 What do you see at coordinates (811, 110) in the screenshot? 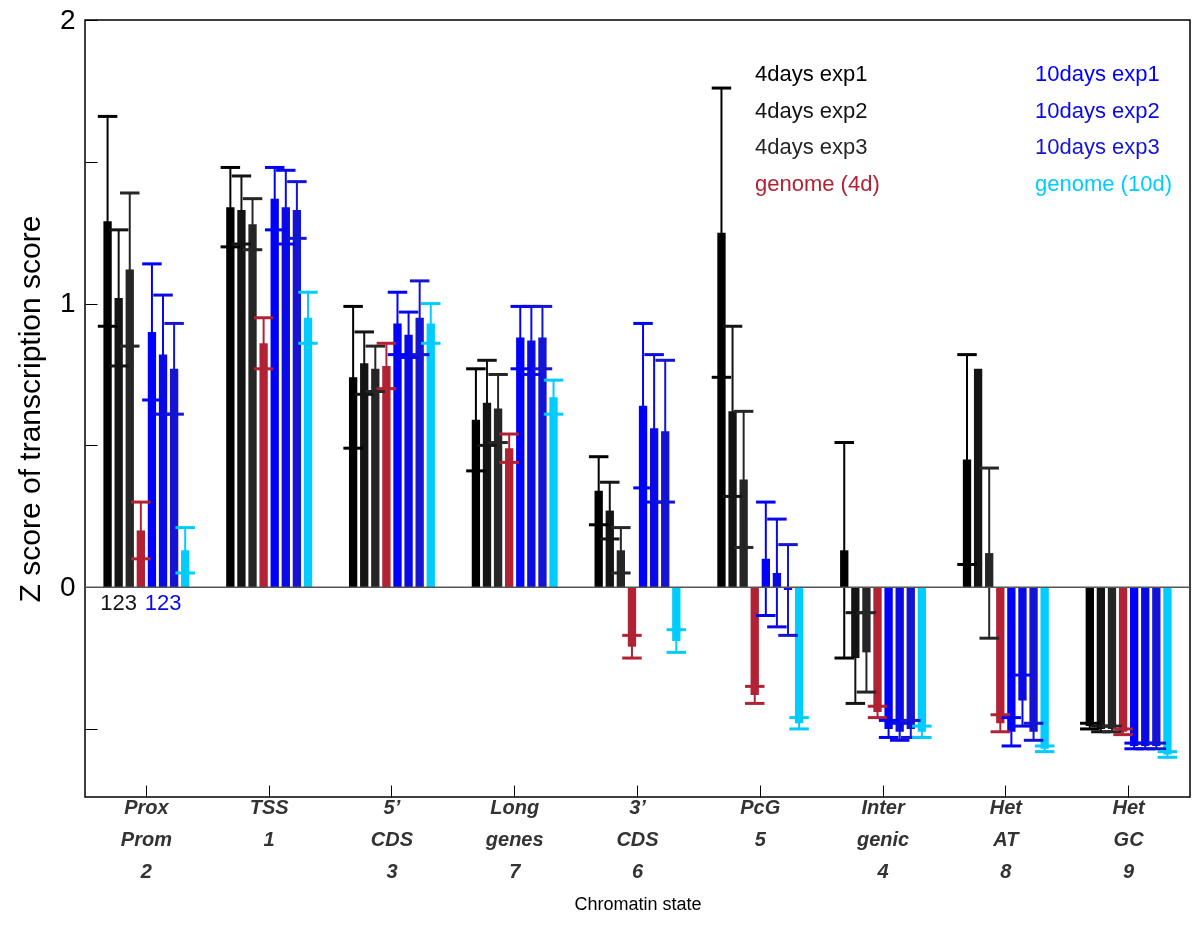
I see `text: 4days exp2` at bounding box center [811, 110].